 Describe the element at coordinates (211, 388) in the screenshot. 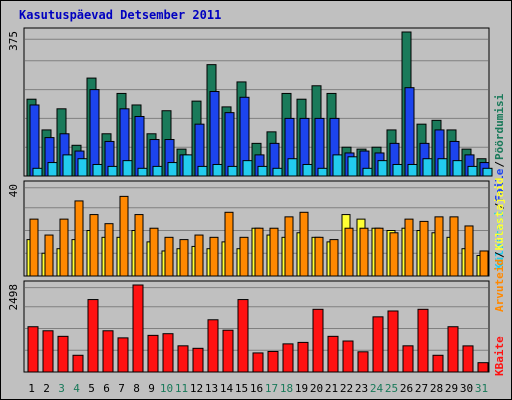

I see `x-tick-label: 13` at that location.